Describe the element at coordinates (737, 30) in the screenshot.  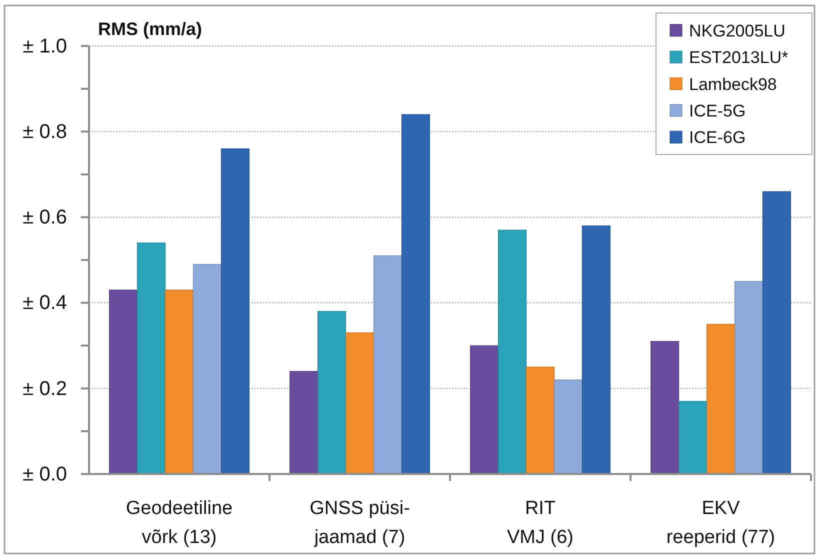
I see `legend-label: NKG2005LU` at that location.